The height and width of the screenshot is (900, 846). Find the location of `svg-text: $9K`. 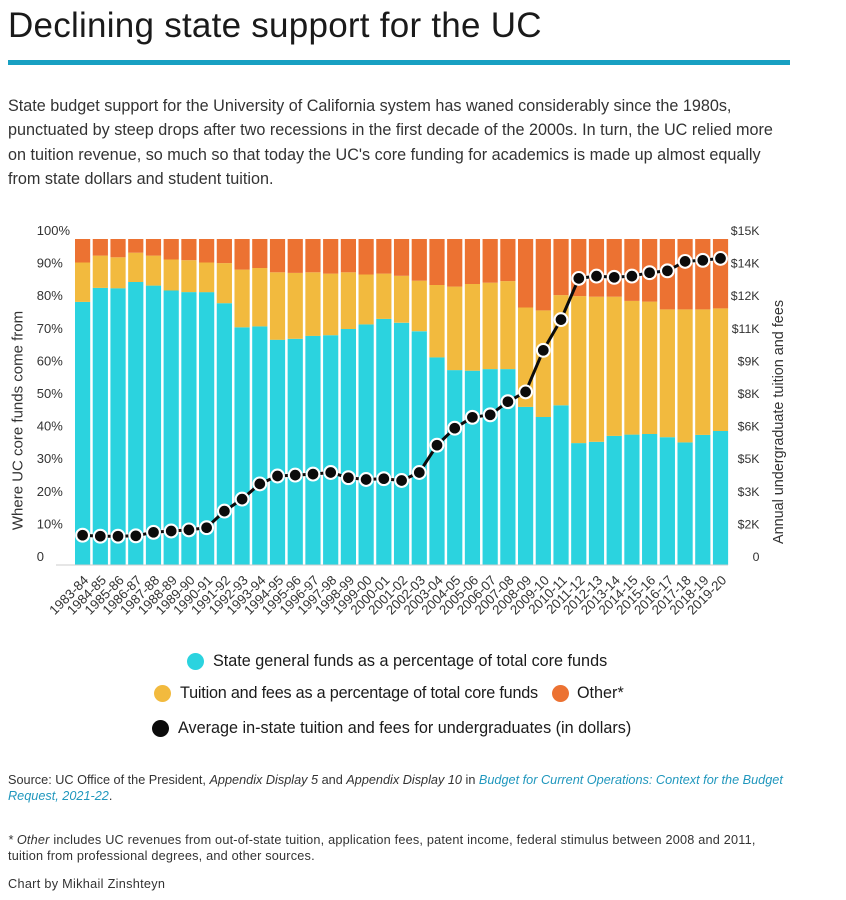

svg-text: $9K is located at coordinates (749, 361).